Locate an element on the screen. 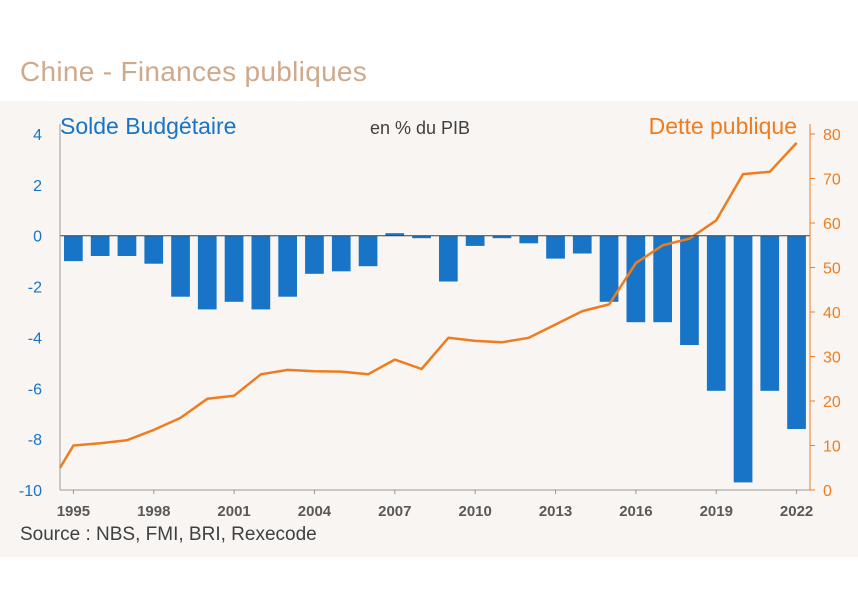 Image resolution: width=858 pixels, height=600 pixels. bar-2002 is located at coordinates (261, 272).